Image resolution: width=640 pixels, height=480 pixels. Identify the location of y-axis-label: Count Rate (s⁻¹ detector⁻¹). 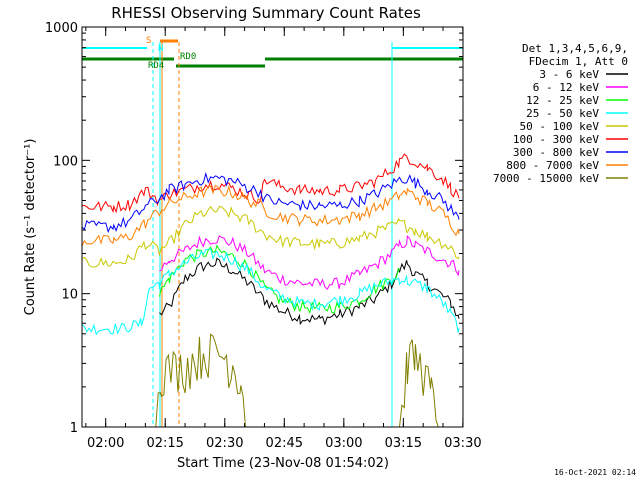
(30, 227).